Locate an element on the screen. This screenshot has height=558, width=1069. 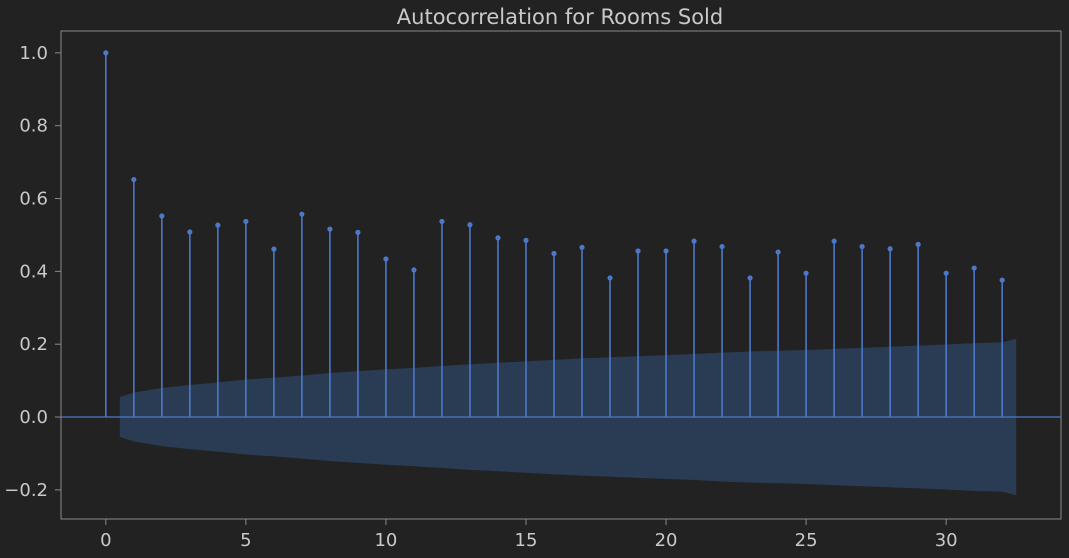
x-tick-label: 10 is located at coordinates (385, 540).